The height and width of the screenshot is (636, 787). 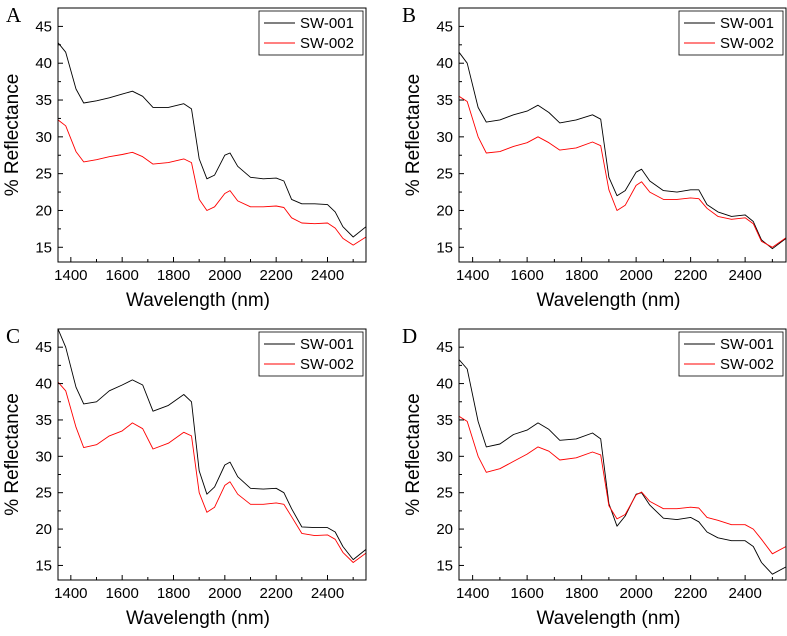 What do you see at coordinates (409, 15) in the screenshot?
I see `panel-letter: B` at bounding box center [409, 15].